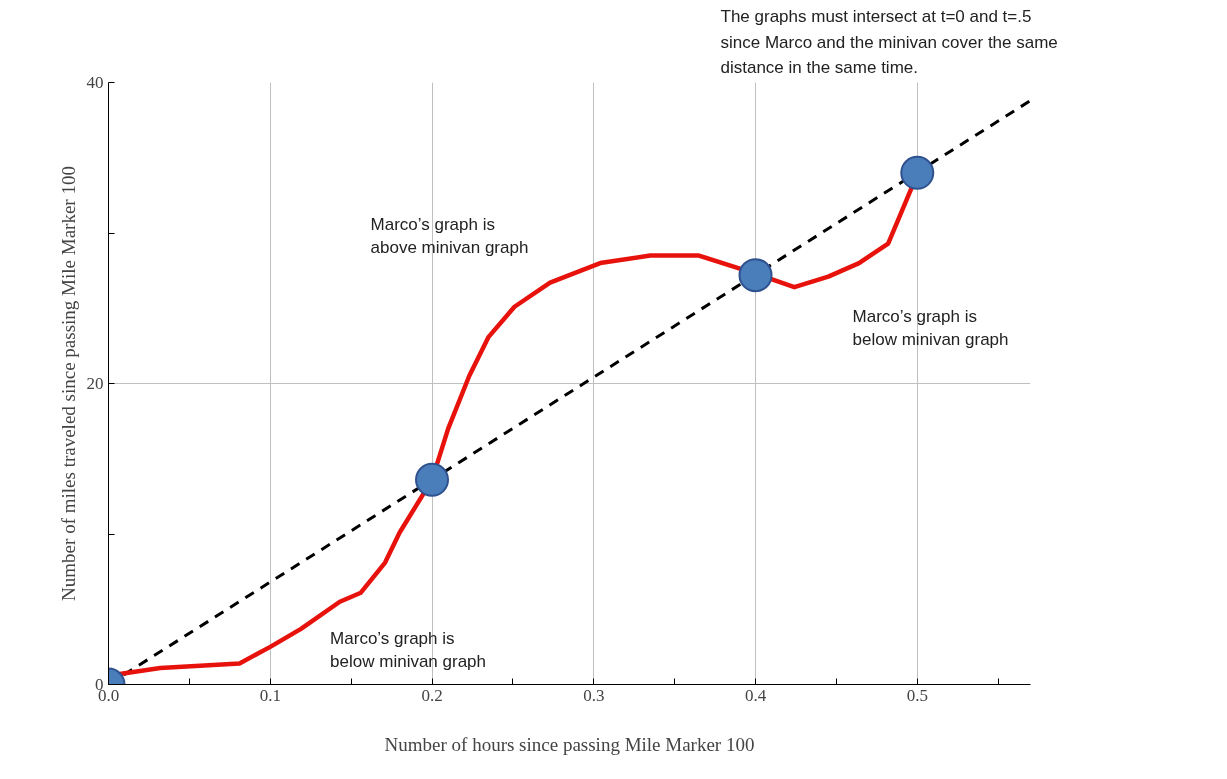 Image resolution: width=1227 pixels, height=779 pixels. Describe the element at coordinates (449, 236) in the screenshot. I see `annotation: Marco’s graph is above minivan graph` at that location.